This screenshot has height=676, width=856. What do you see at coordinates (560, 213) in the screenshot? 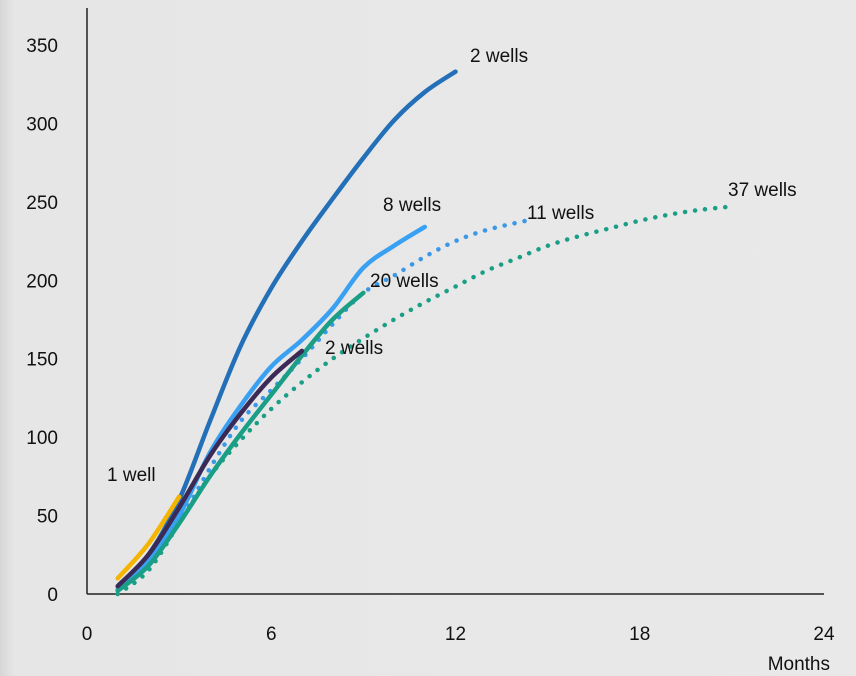
I see `series-label-3: 11 wells` at bounding box center [560, 213].